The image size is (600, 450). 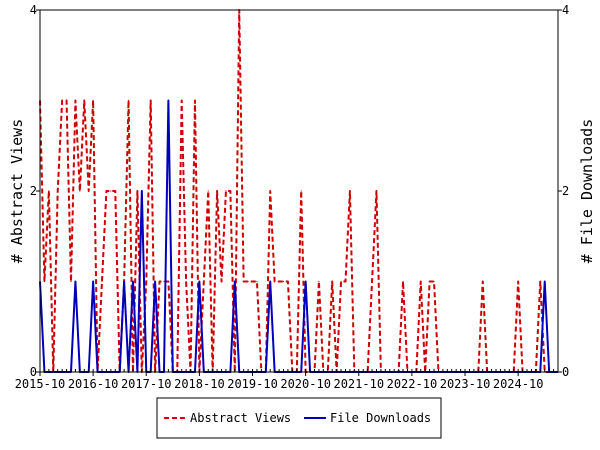 What do you see at coordinates (240, 418) in the screenshot?
I see `legend-label-abstract-views: Abstract Views` at bounding box center [240, 418].